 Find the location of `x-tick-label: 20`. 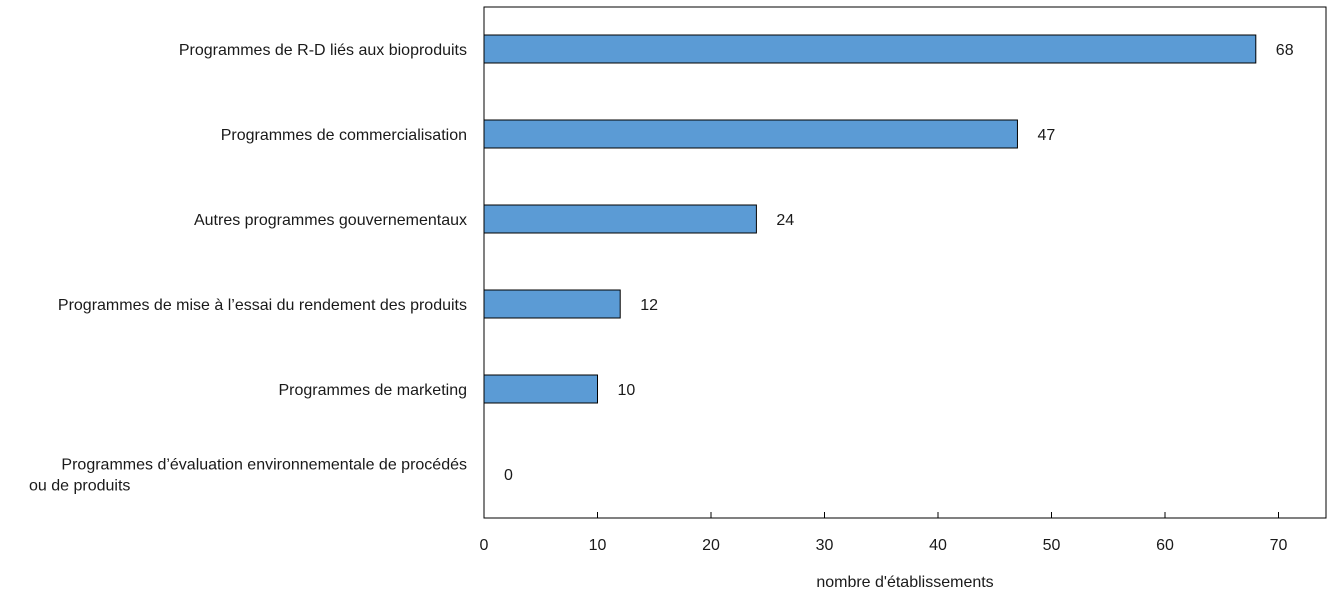

x-tick-label: 20 is located at coordinates (711, 545).